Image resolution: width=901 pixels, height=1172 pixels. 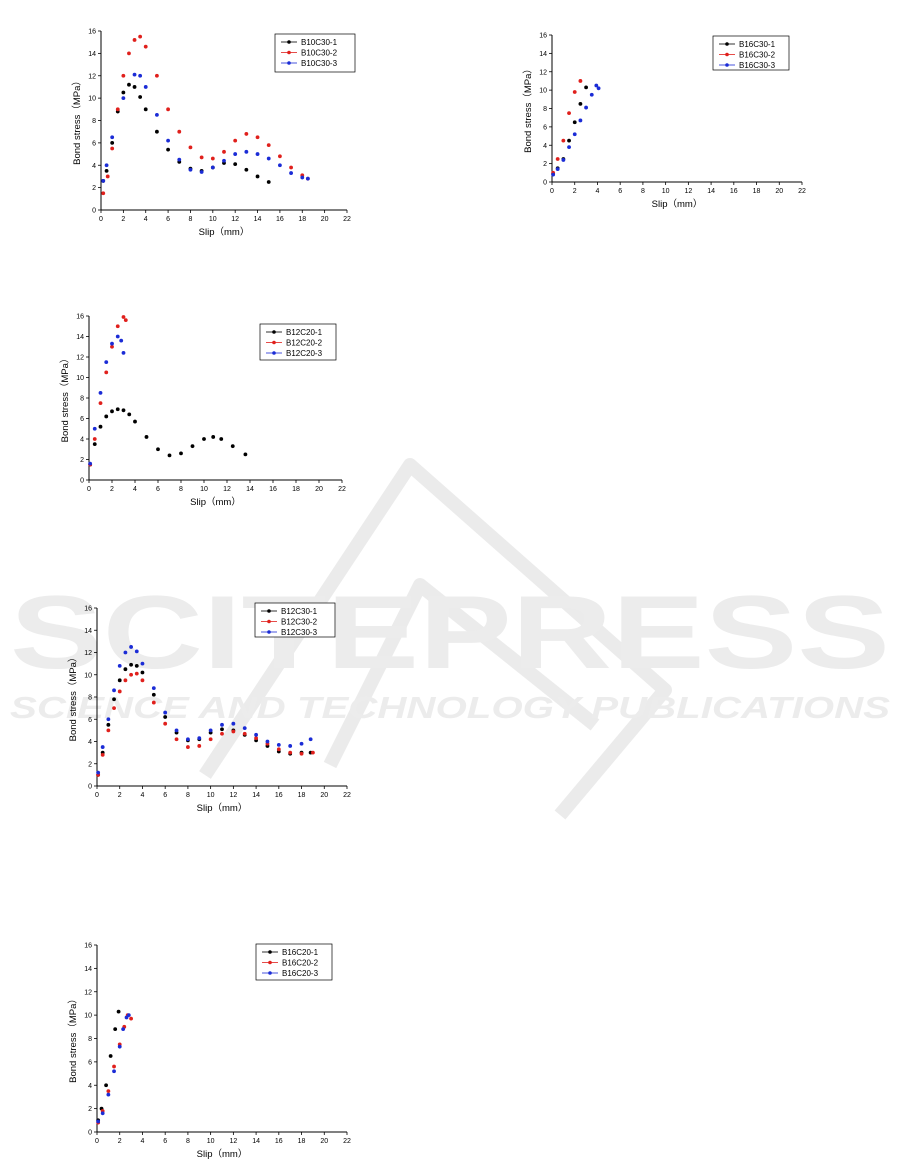 I want to click on legend-entry: B12C30-1, so click(x=299, y=611).